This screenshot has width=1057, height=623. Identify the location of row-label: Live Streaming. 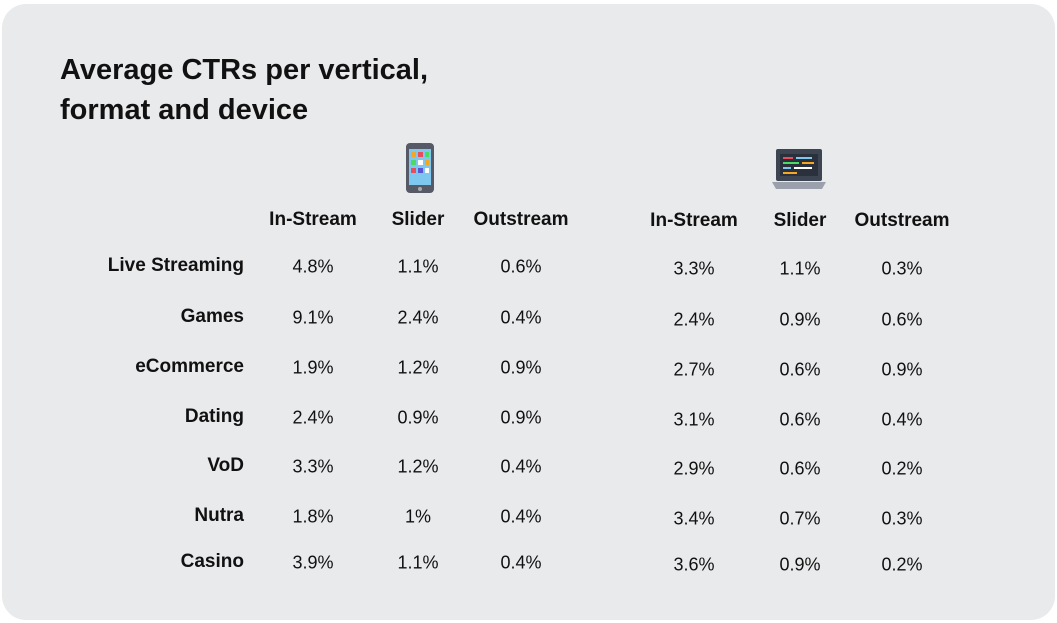
(175, 265).